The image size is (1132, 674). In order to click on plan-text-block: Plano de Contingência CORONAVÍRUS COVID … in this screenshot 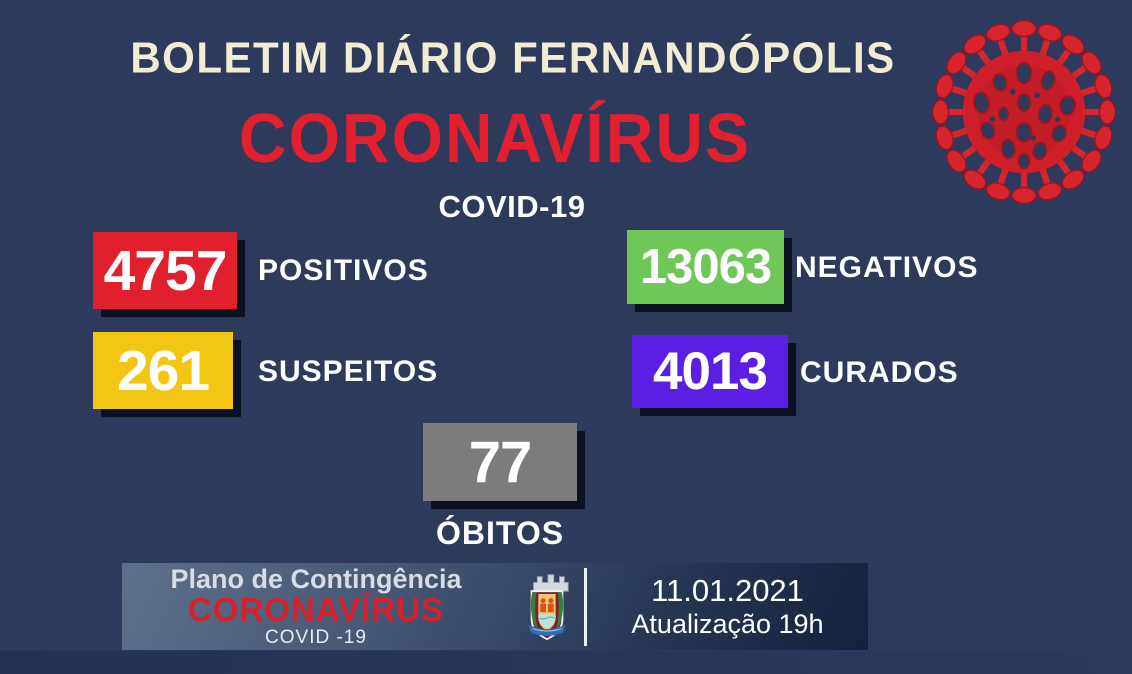, I will do `click(316, 606)`.